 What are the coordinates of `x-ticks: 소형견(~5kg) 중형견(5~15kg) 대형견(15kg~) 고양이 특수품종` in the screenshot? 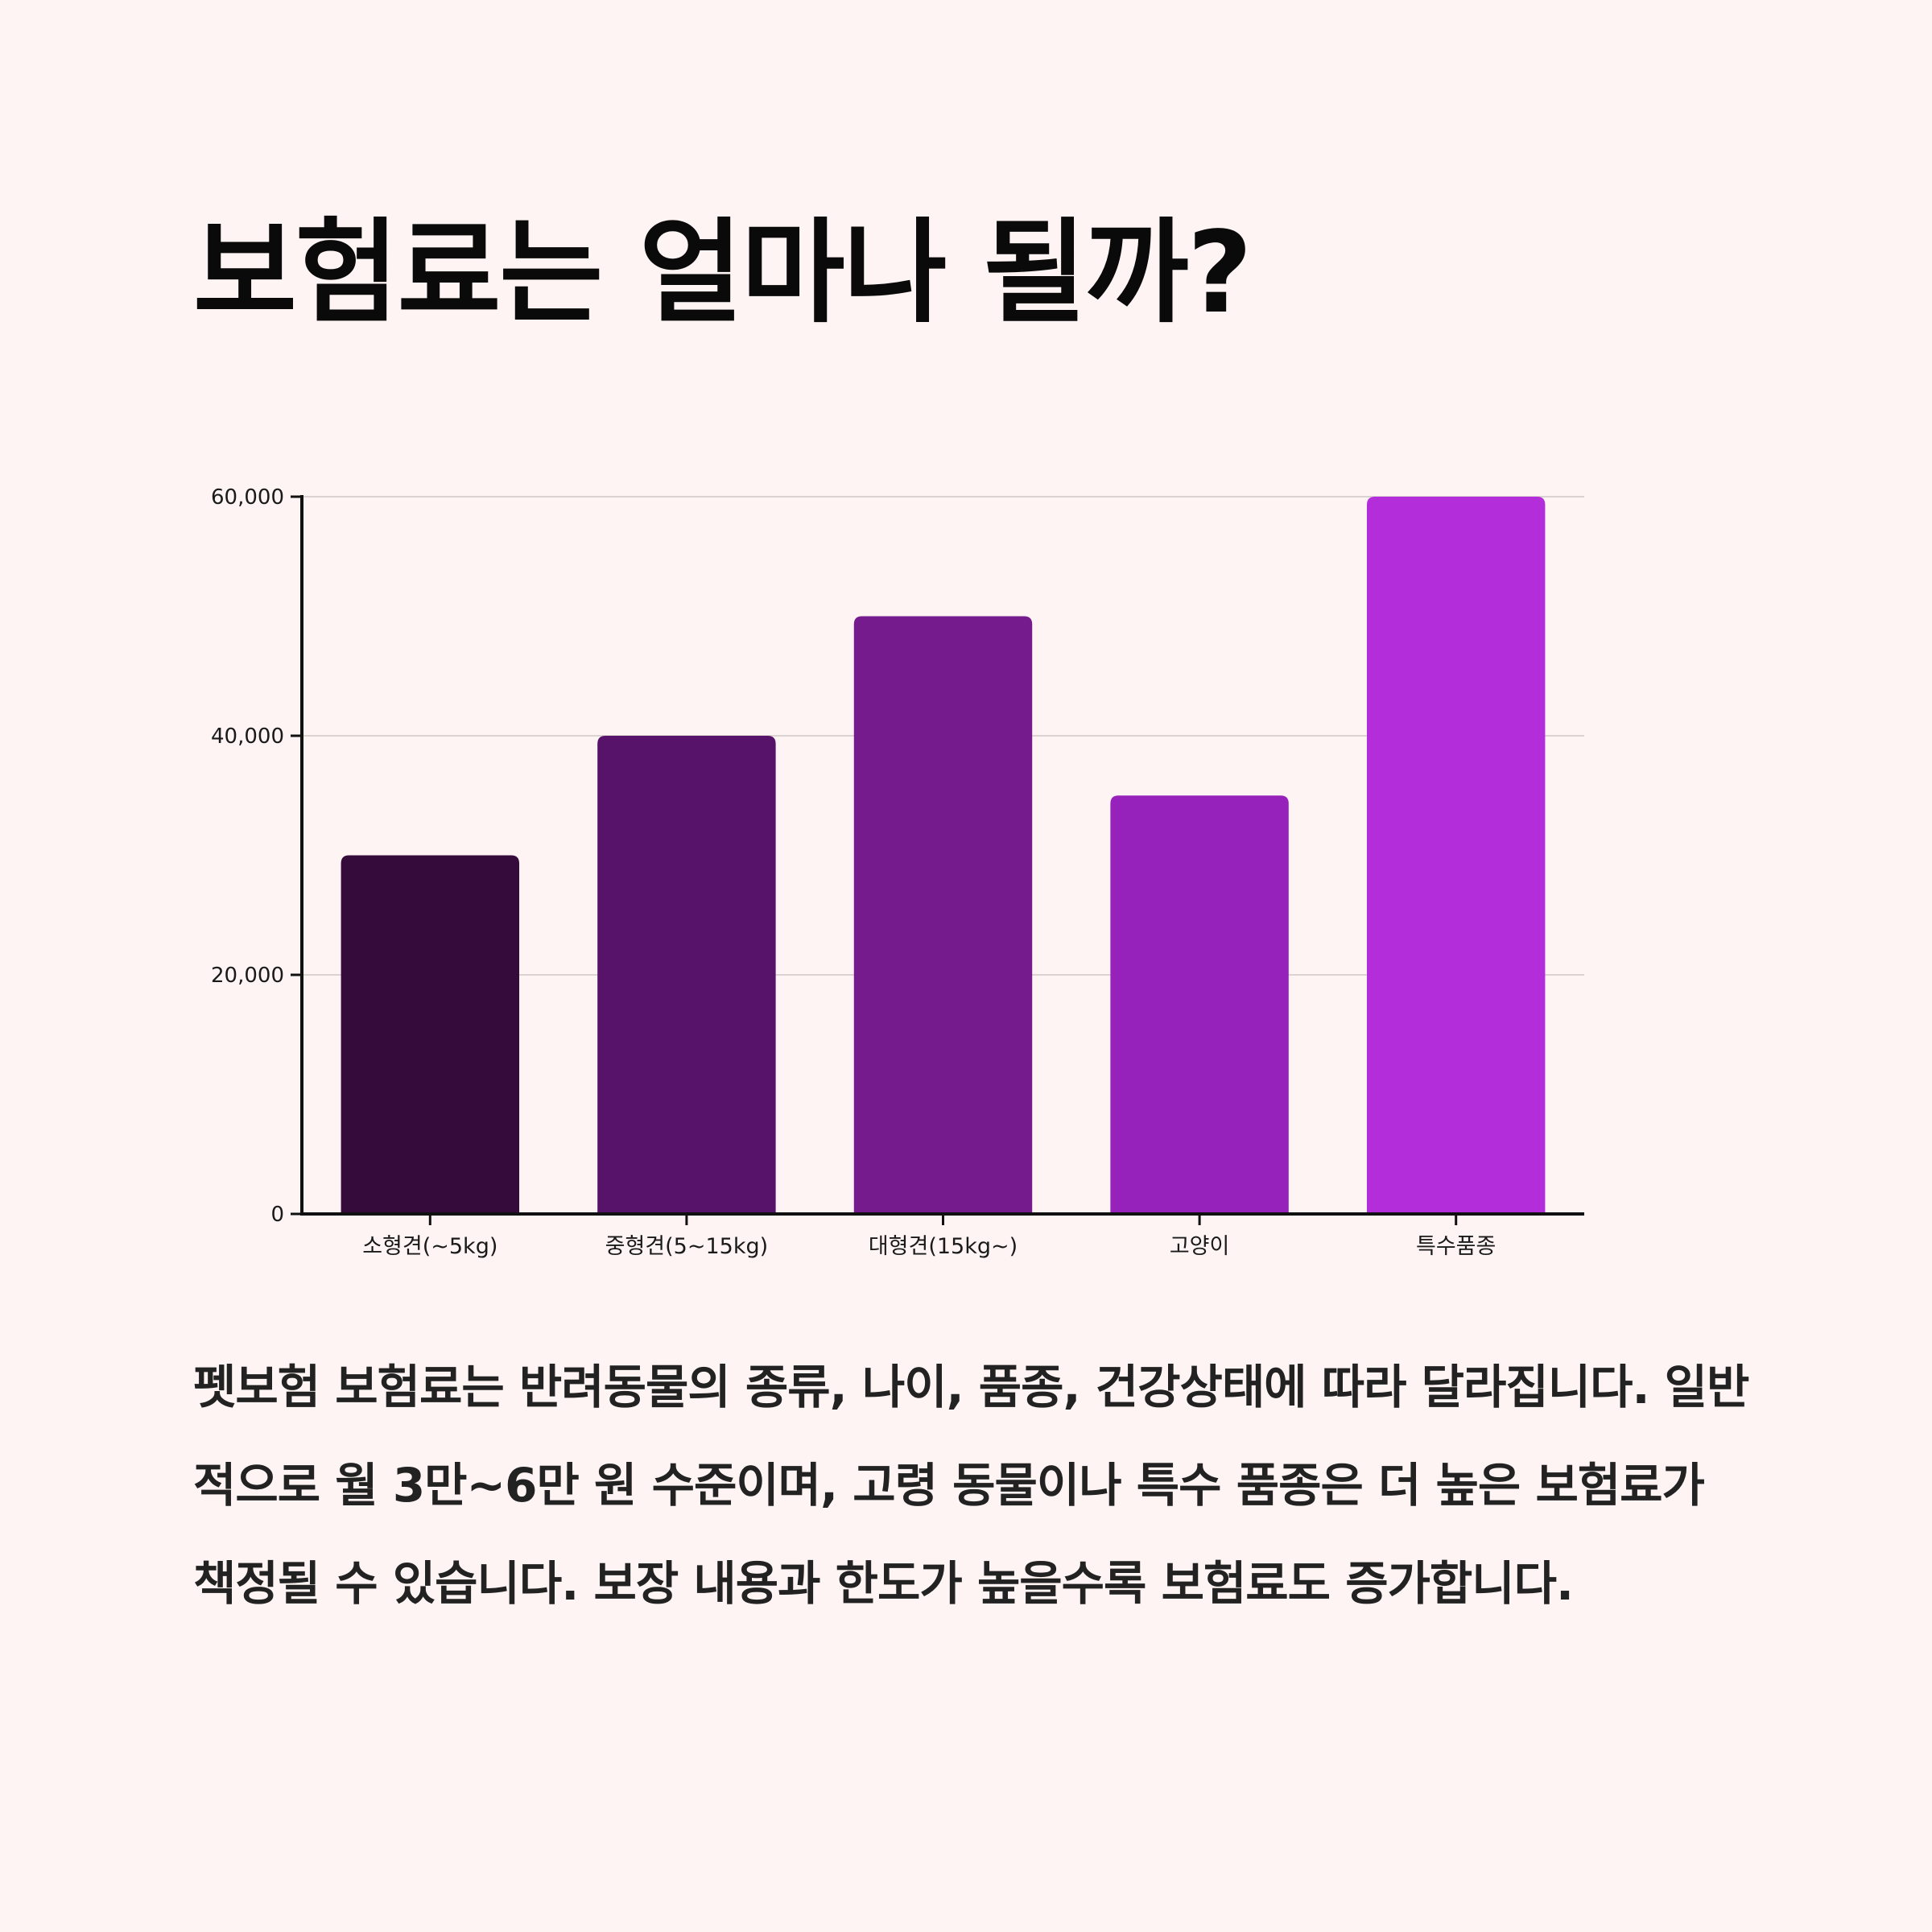 It's located at (929, 1236).